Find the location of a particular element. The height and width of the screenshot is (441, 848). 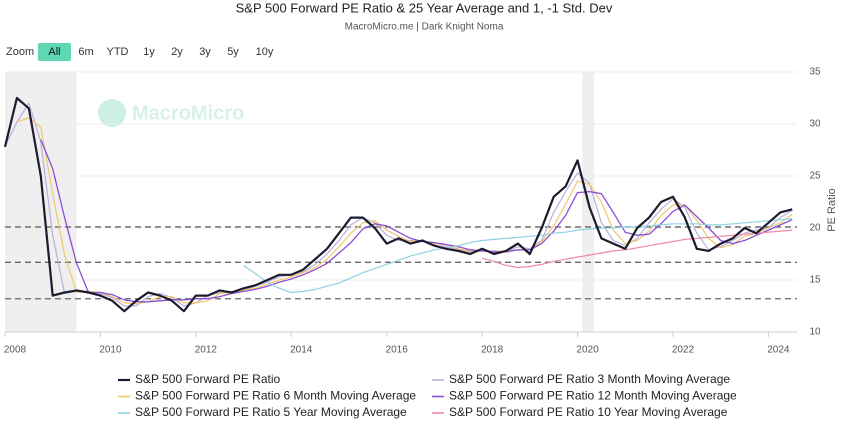

x-tick-label: 2024 is located at coordinates (778, 350).